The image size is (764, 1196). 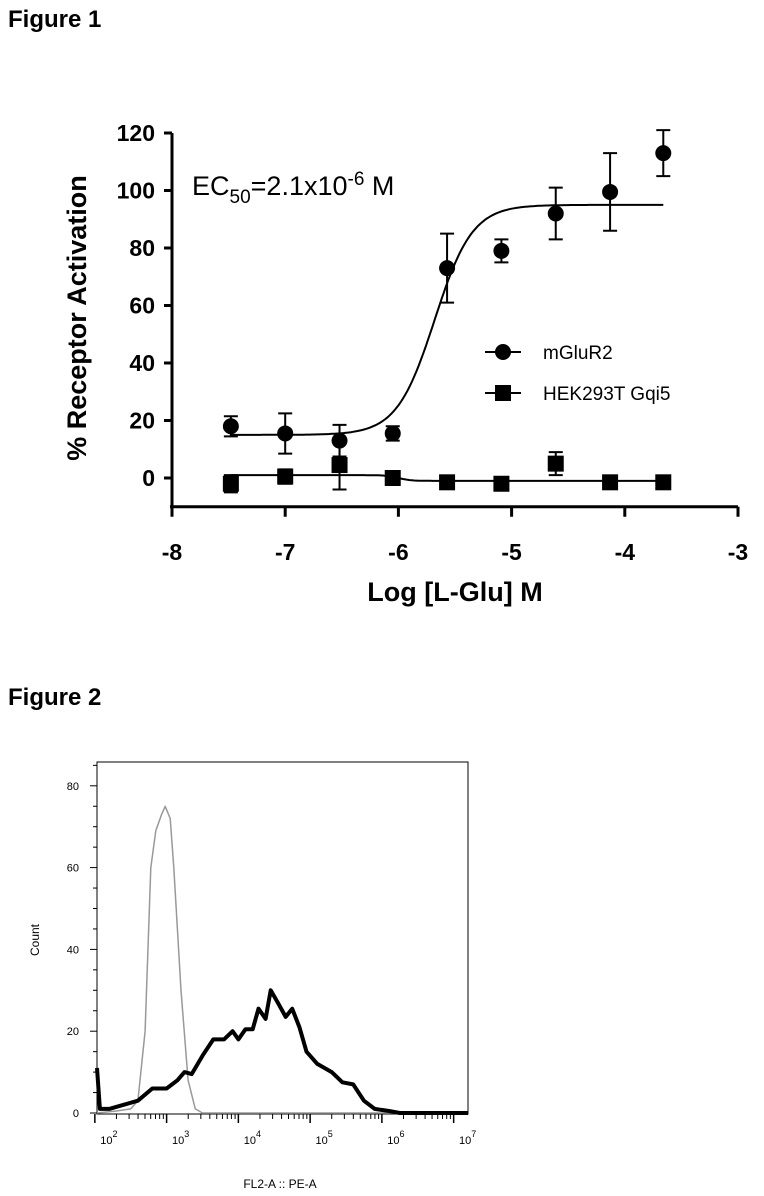 I want to click on histogram-mglur2, so click(x=281, y=1051).